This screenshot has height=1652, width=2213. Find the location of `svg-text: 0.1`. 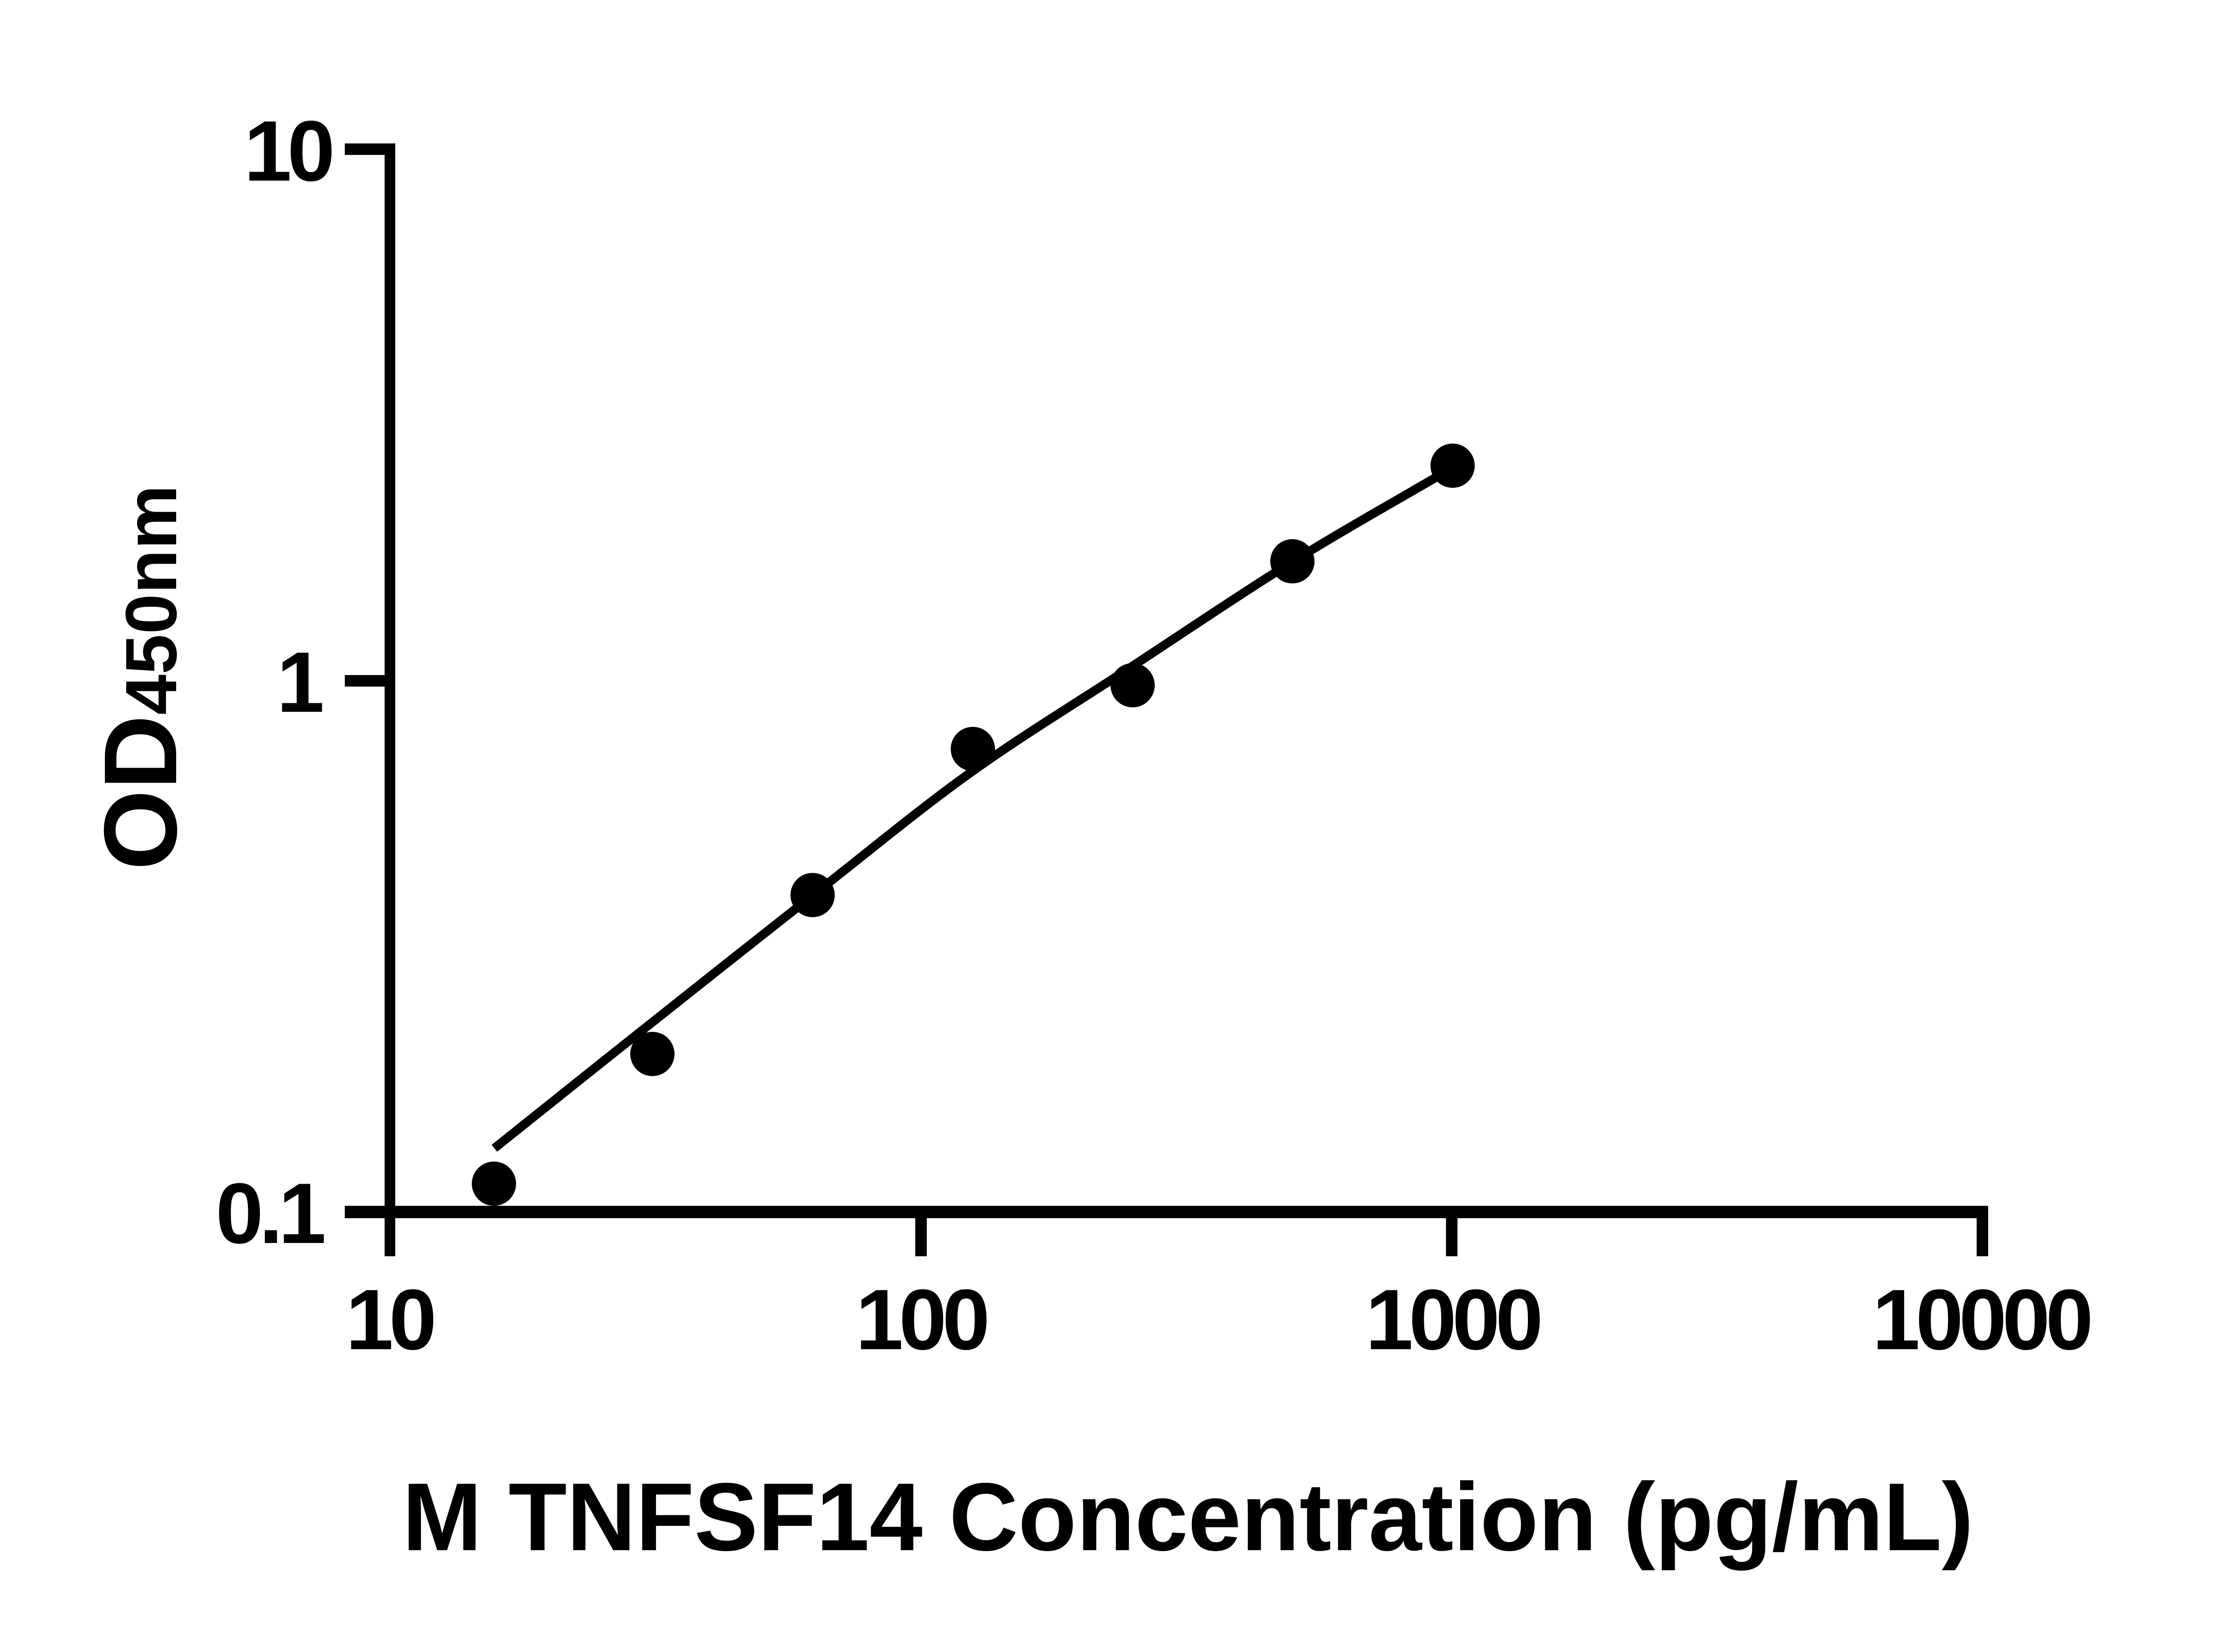

svg-text: 0.1 is located at coordinates (270, 1214).